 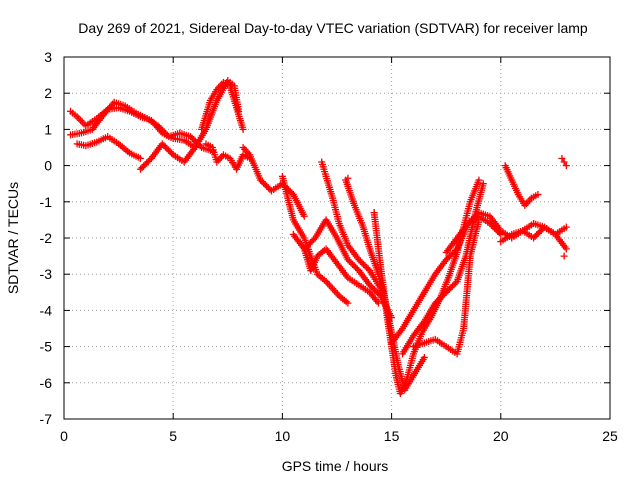 I want to click on x-tick-label: 0, so click(x=64, y=436).